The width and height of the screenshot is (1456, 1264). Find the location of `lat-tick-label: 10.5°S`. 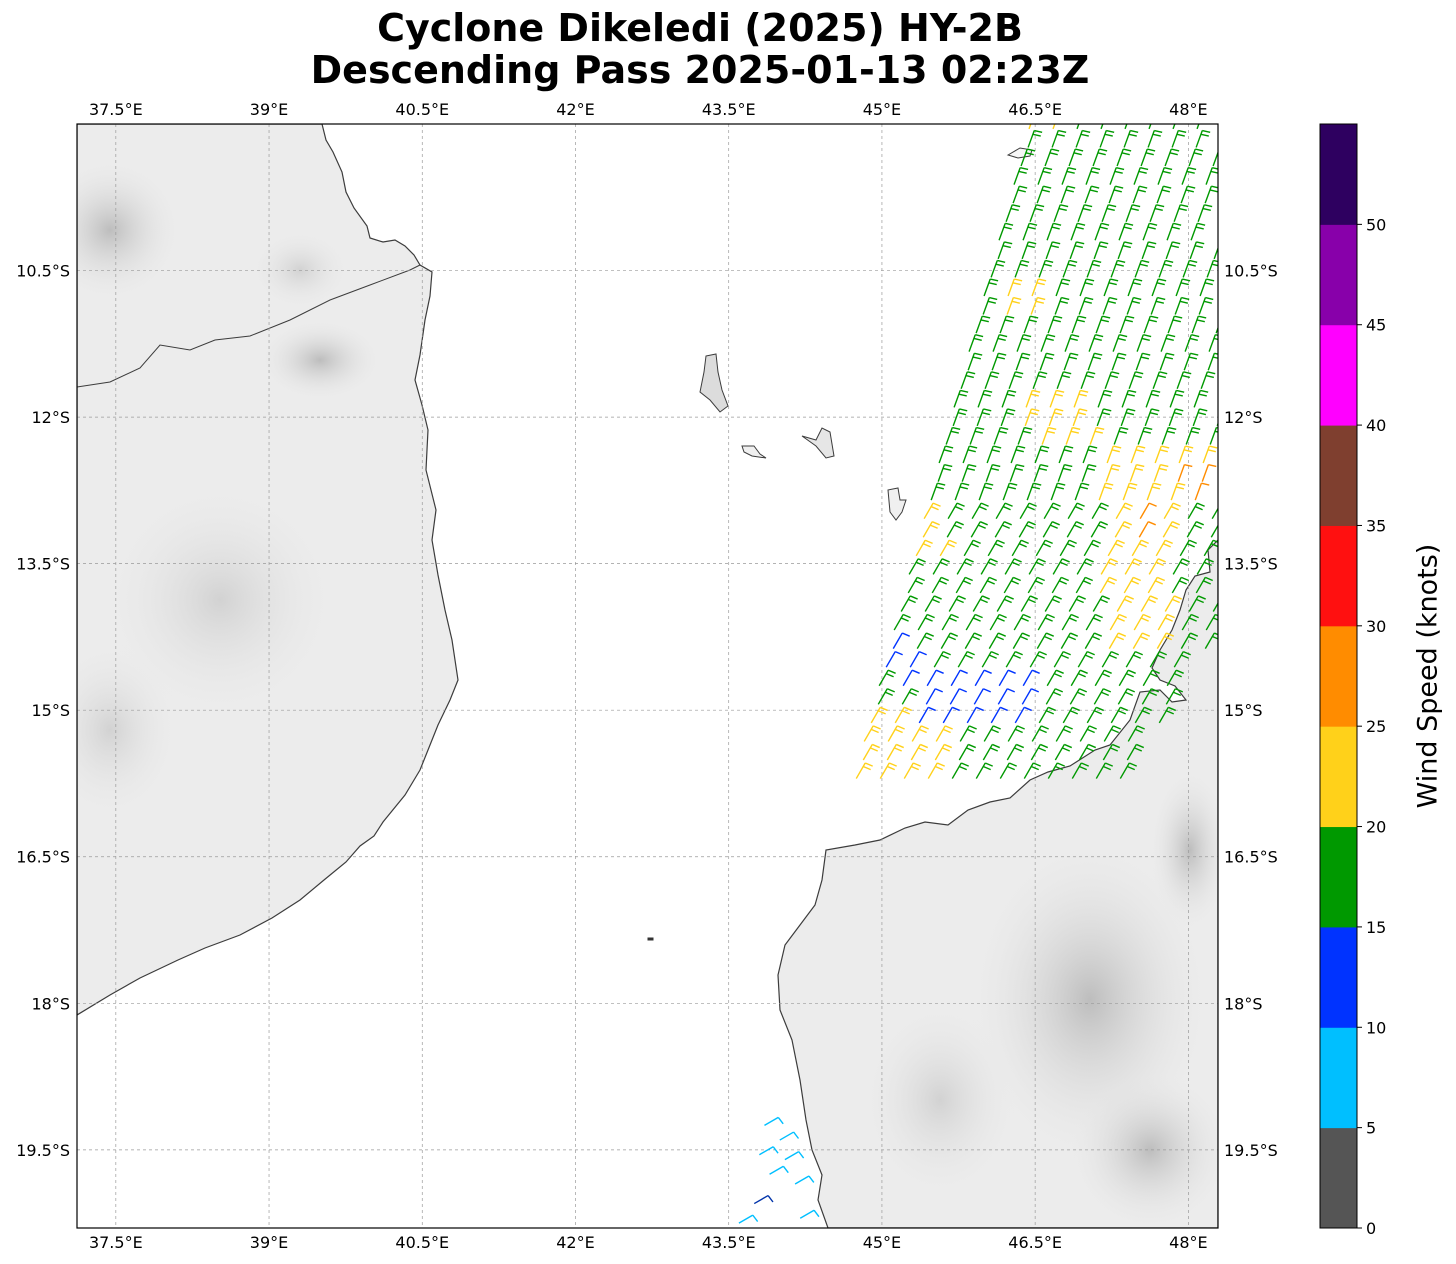

lat-tick-label: 10.5°S is located at coordinates (1251, 271).